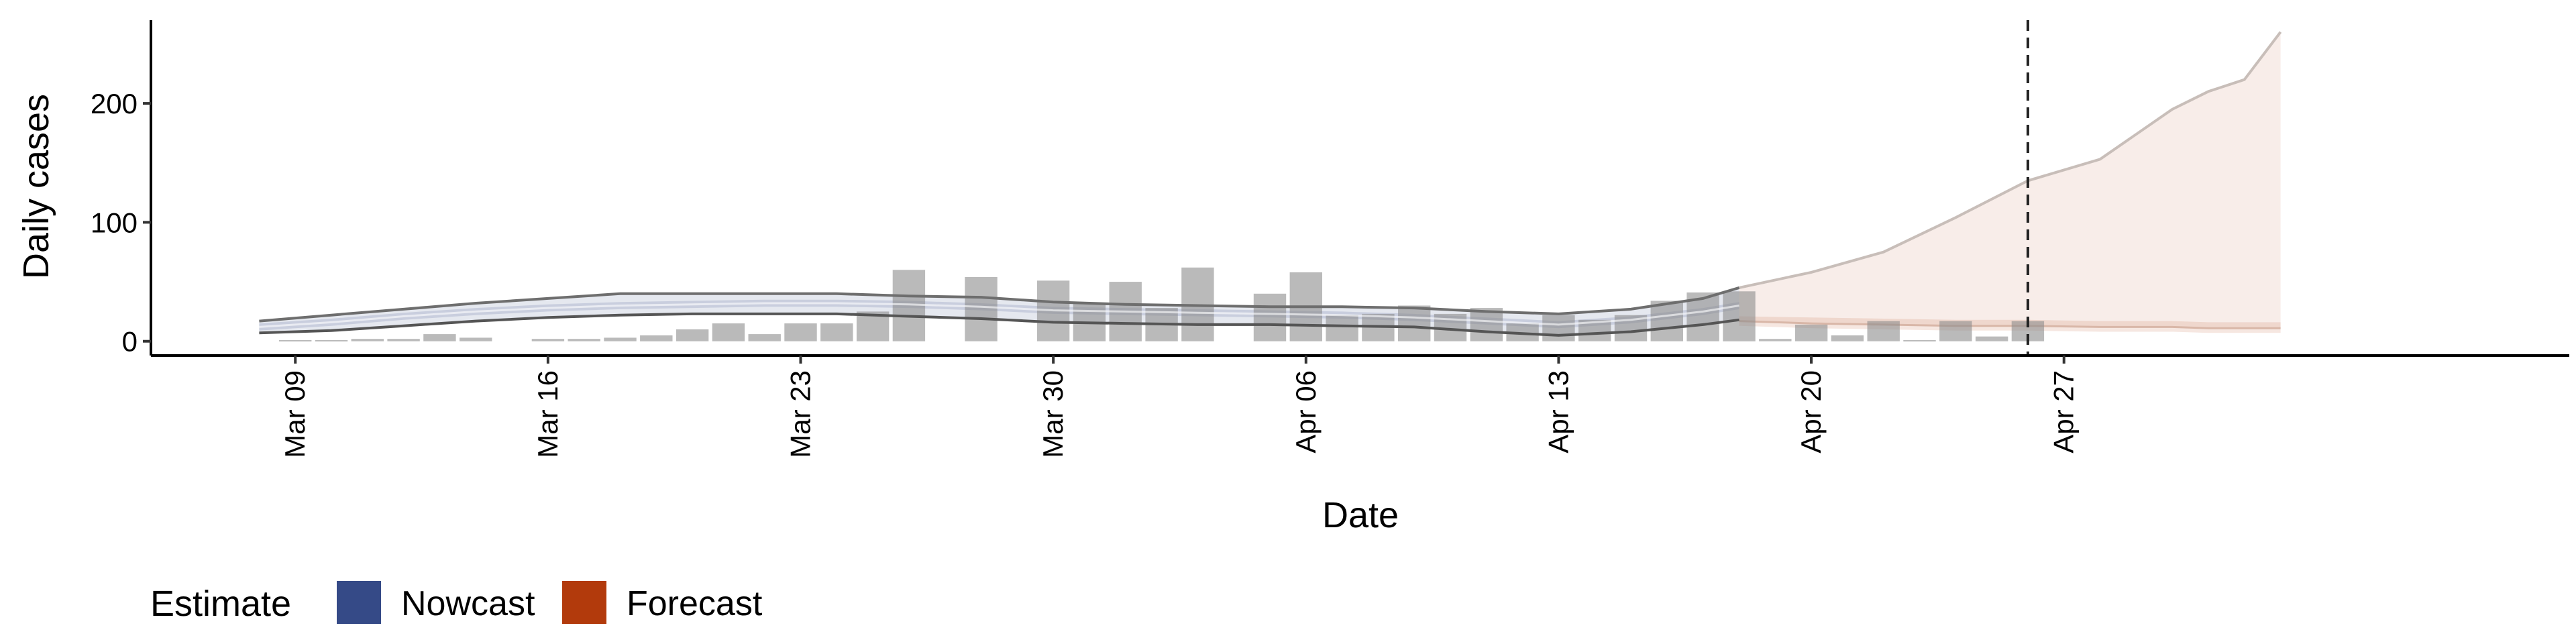  What do you see at coordinates (295, 414) in the screenshot?
I see `x-tick-label: Mar 09` at bounding box center [295, 414].